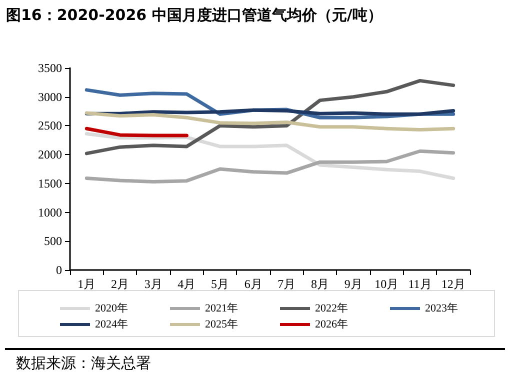  Describe the element at coordinates (386, 284) in the screenshot. I see `x-tick-label: 10月` at that location.